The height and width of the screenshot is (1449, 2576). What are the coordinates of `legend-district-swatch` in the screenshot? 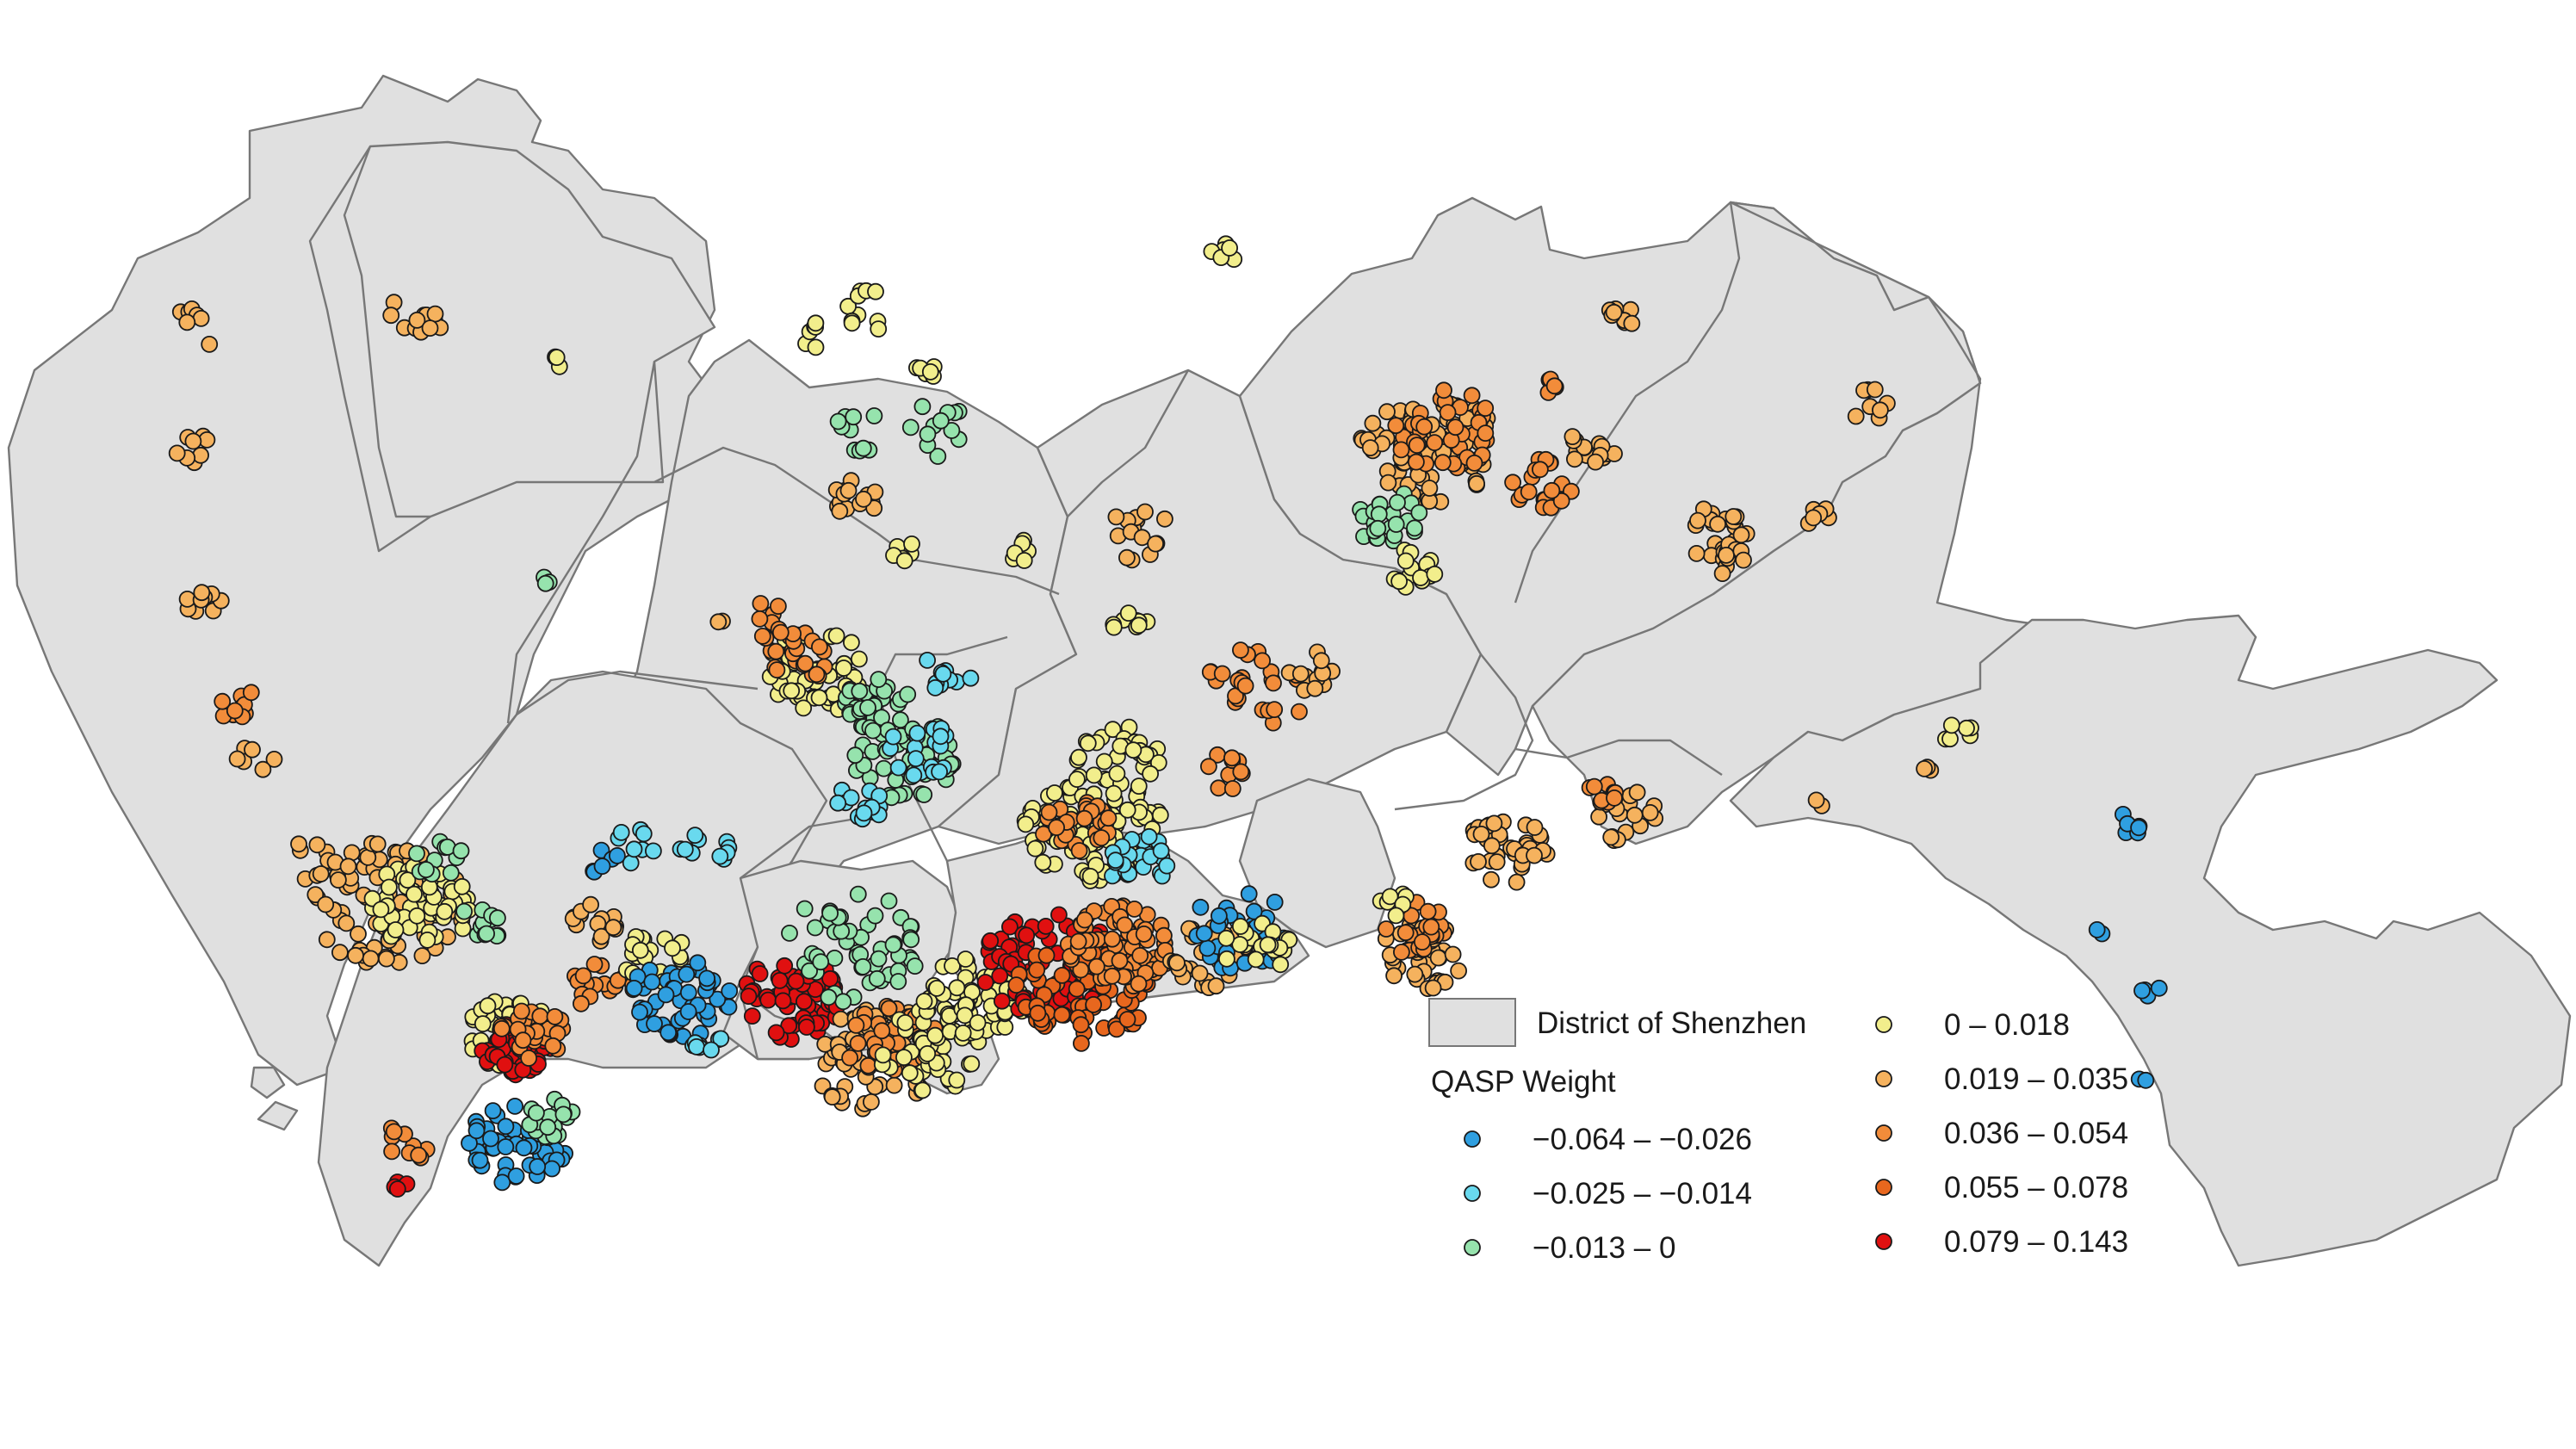 It's located at (1472, 1023).